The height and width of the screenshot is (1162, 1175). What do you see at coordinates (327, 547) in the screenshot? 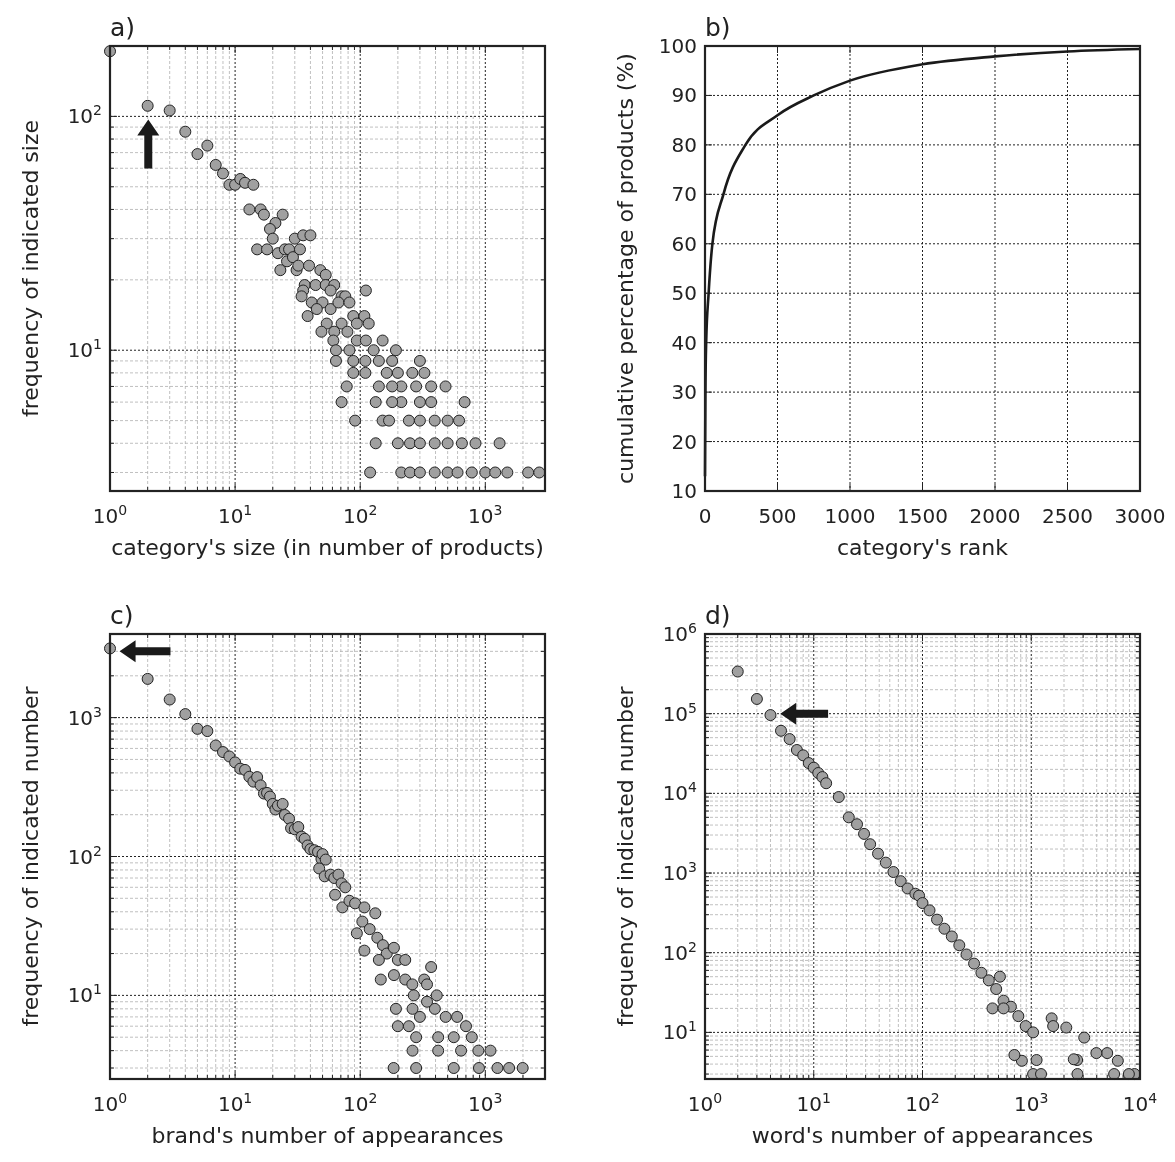
I see `x-axis-title: category's size (in number of products)` at bounding box center [327, 547].